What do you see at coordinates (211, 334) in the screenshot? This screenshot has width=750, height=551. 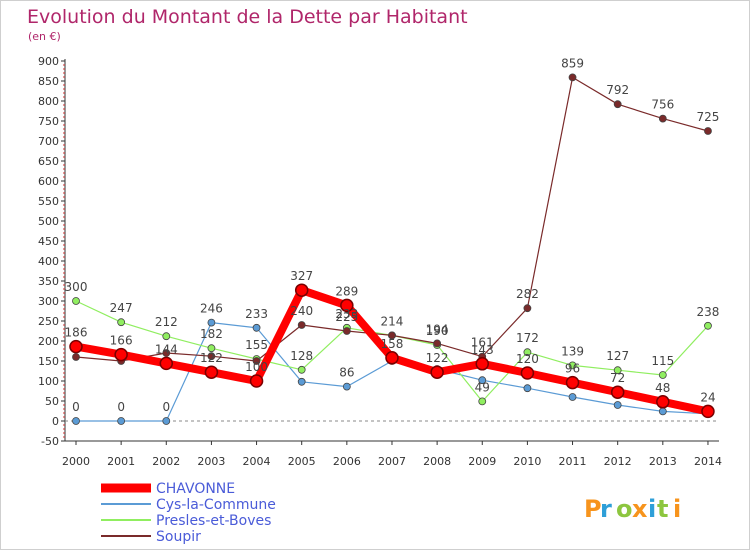 I see `data-label: 182` at bounding box center [211, 334].